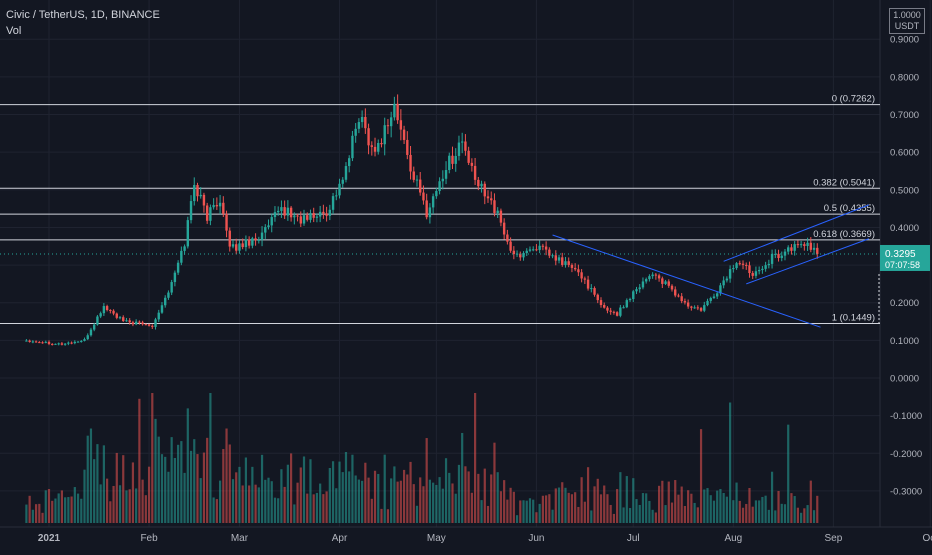 Image resolution: width=932 pixels, height=555 pixels. I want to click on y-tick-label: -0.3000, so click(906, 491).